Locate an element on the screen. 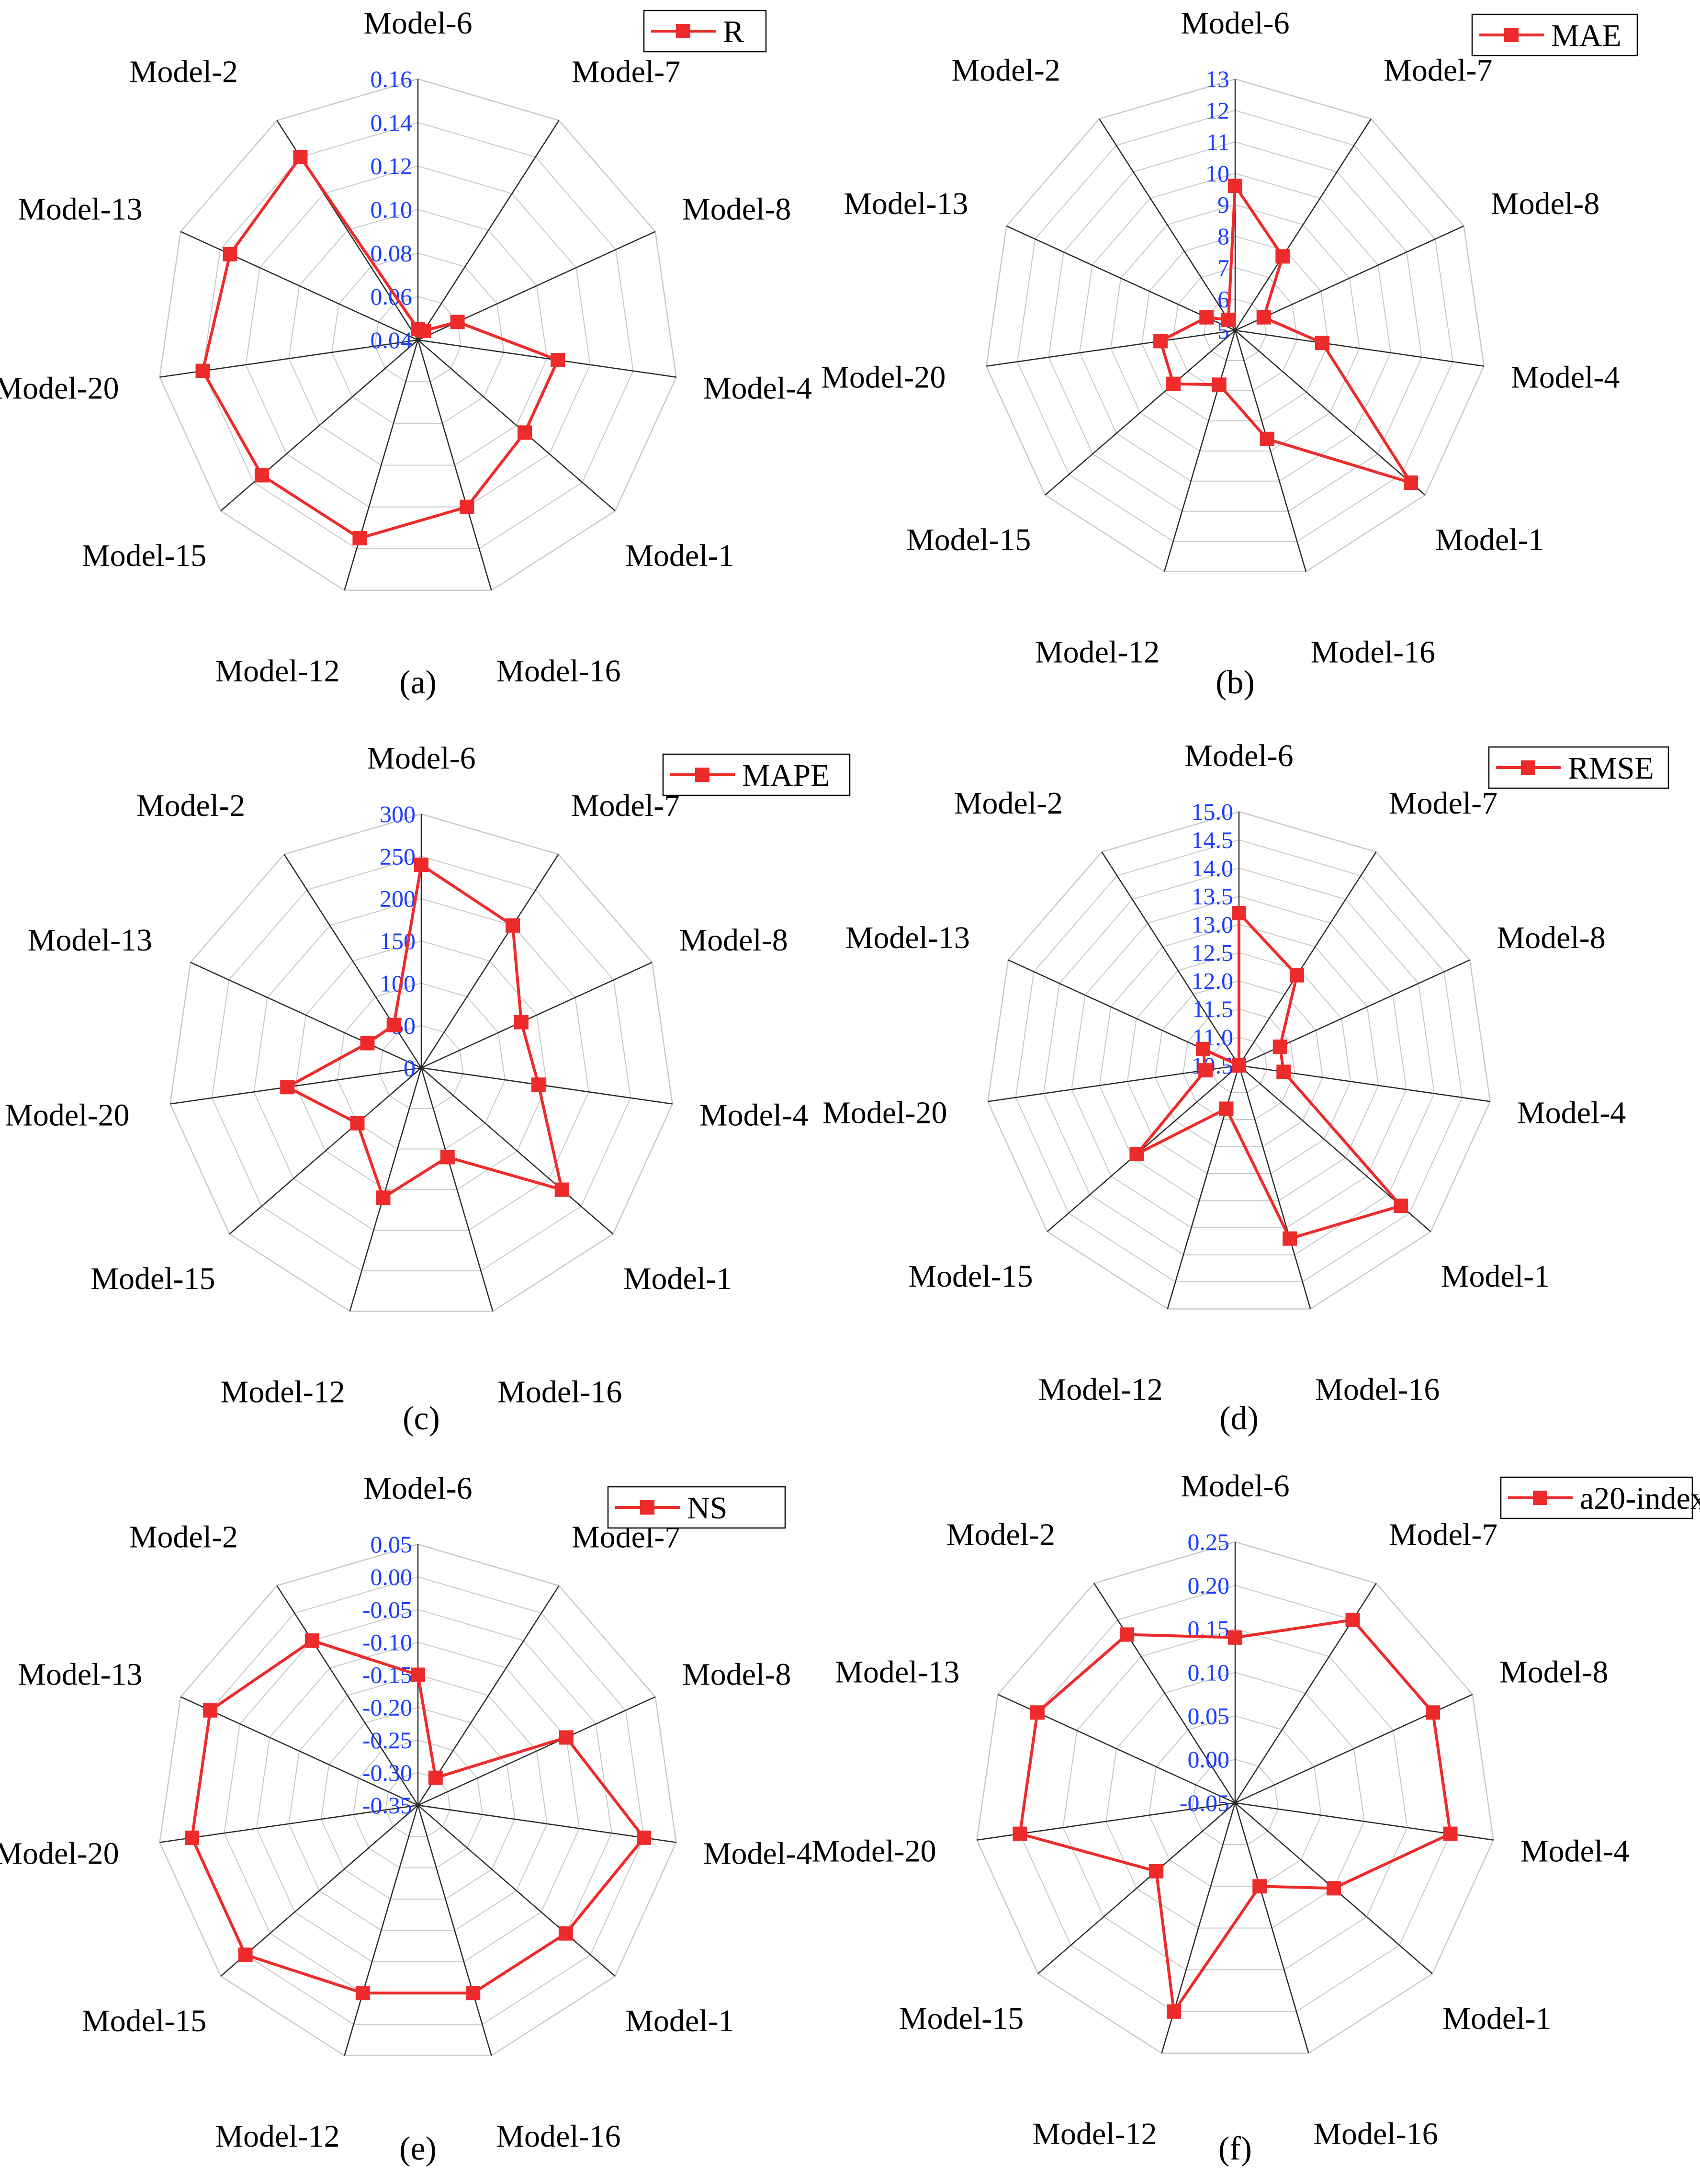 The width and height of the screenshot is (1700, 2184). tick-label: 11.5 is located at coordinates (1212, 1009).